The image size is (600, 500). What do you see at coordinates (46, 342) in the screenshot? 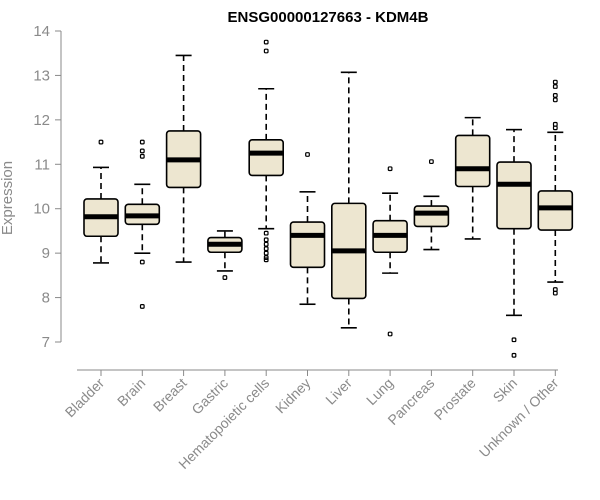
I see `y-tick-label: 7` at bounding box center [46, 342].